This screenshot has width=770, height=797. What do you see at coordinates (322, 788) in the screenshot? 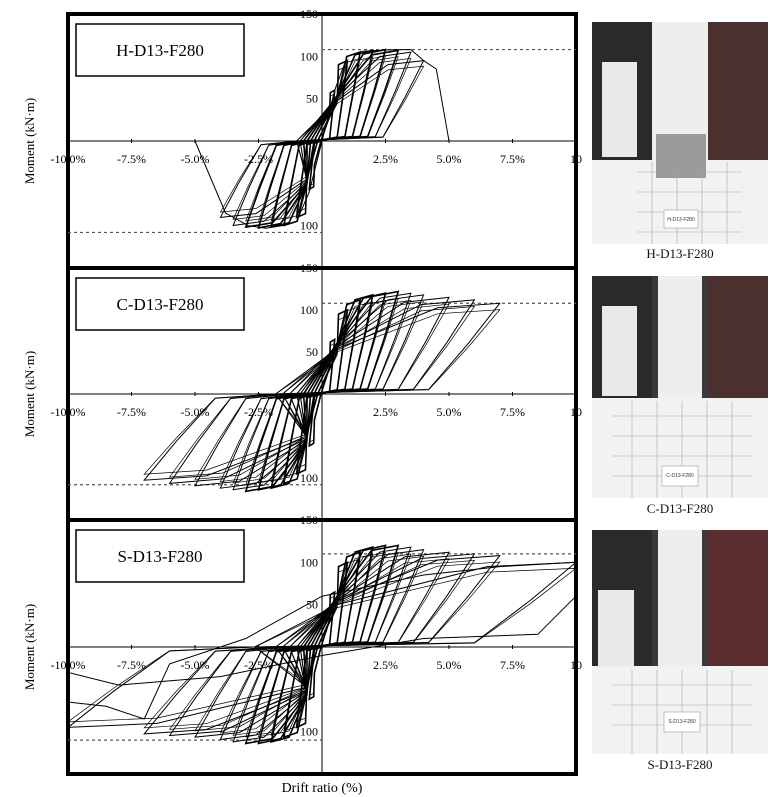
I see `x-axis-label: Drift ratio (%)` at bounding box center [322, 788].